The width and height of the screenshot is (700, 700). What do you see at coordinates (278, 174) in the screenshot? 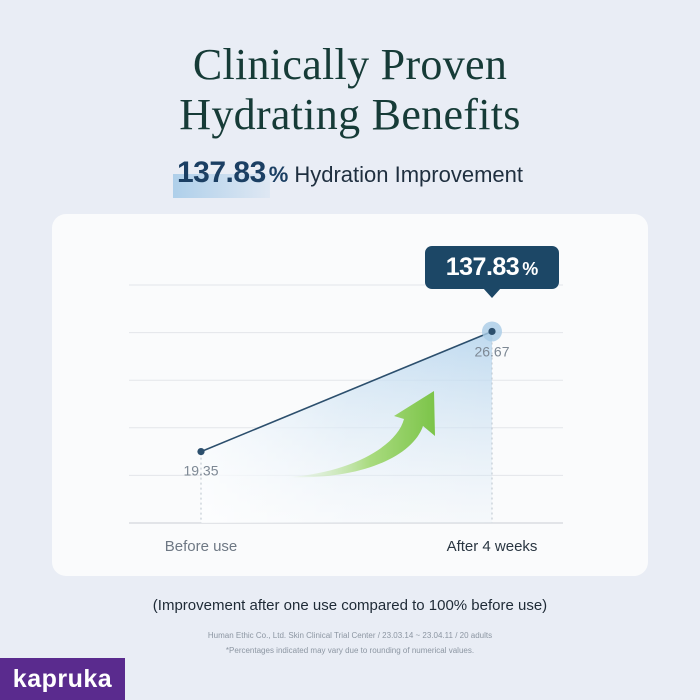
I see `headline-percent: %` at bounding box center [278, 174].